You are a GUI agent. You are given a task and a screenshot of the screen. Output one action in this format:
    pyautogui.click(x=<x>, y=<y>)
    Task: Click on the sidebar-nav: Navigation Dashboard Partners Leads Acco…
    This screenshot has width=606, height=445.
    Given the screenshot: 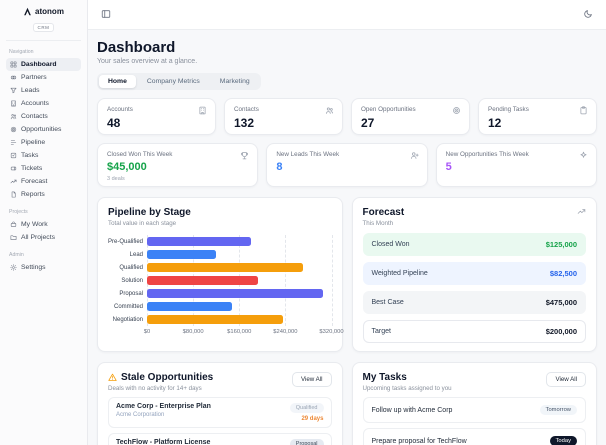 What is the action you would take?
    pyautogui.click(x=43, y=161)
    